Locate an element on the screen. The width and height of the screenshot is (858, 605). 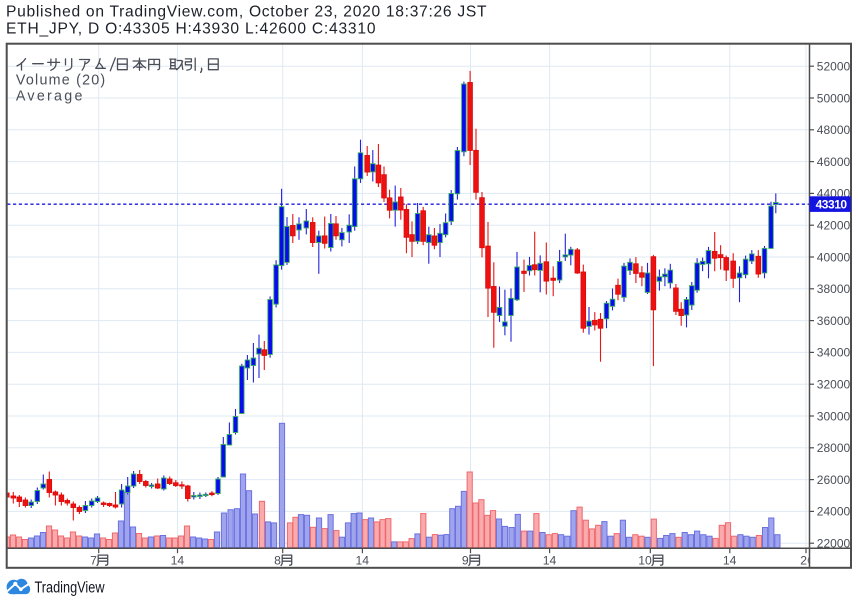
svg-text: 40000 is located at coordinates (834, 257).